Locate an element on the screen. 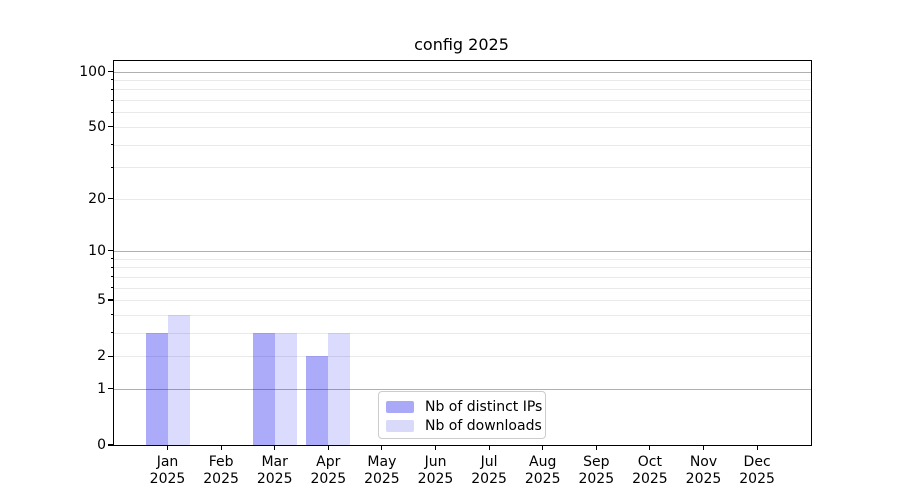 The height and width of the screenshot is (500, 900). x-tick-label: Jun 2025 is located at coordinates (436, 470).